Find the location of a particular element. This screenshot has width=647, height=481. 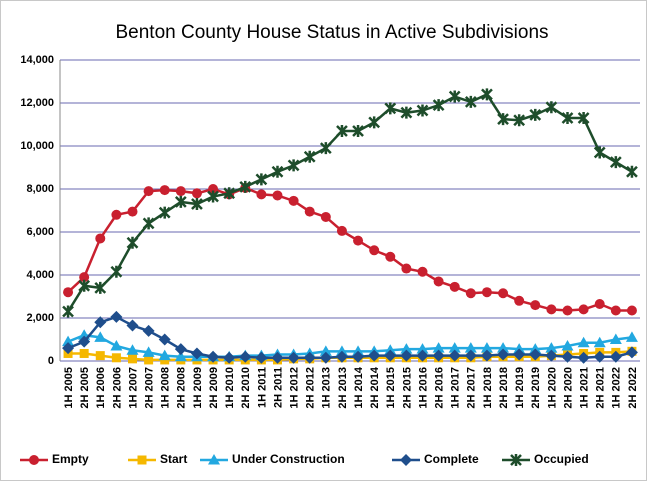

x-tick-label: 2H 2016 is located at coordinates (440, 388).